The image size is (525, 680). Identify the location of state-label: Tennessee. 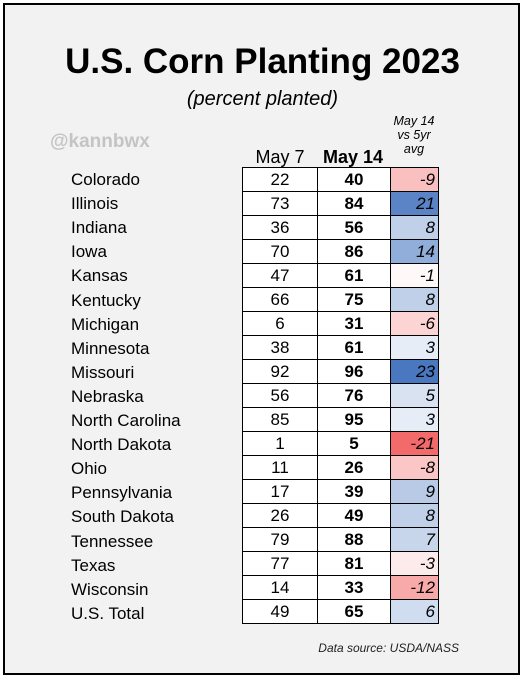
(112, 541).